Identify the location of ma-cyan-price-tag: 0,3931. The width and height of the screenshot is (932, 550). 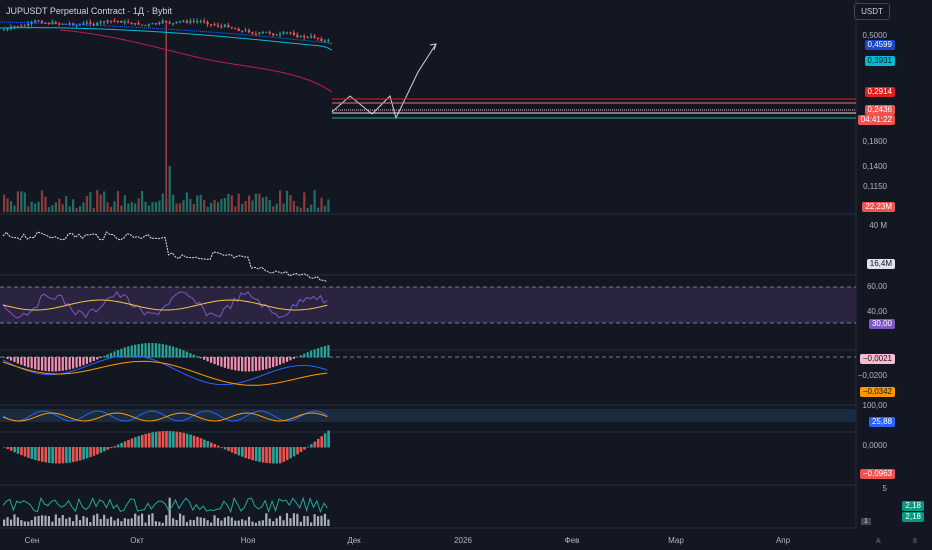
(879, 61).